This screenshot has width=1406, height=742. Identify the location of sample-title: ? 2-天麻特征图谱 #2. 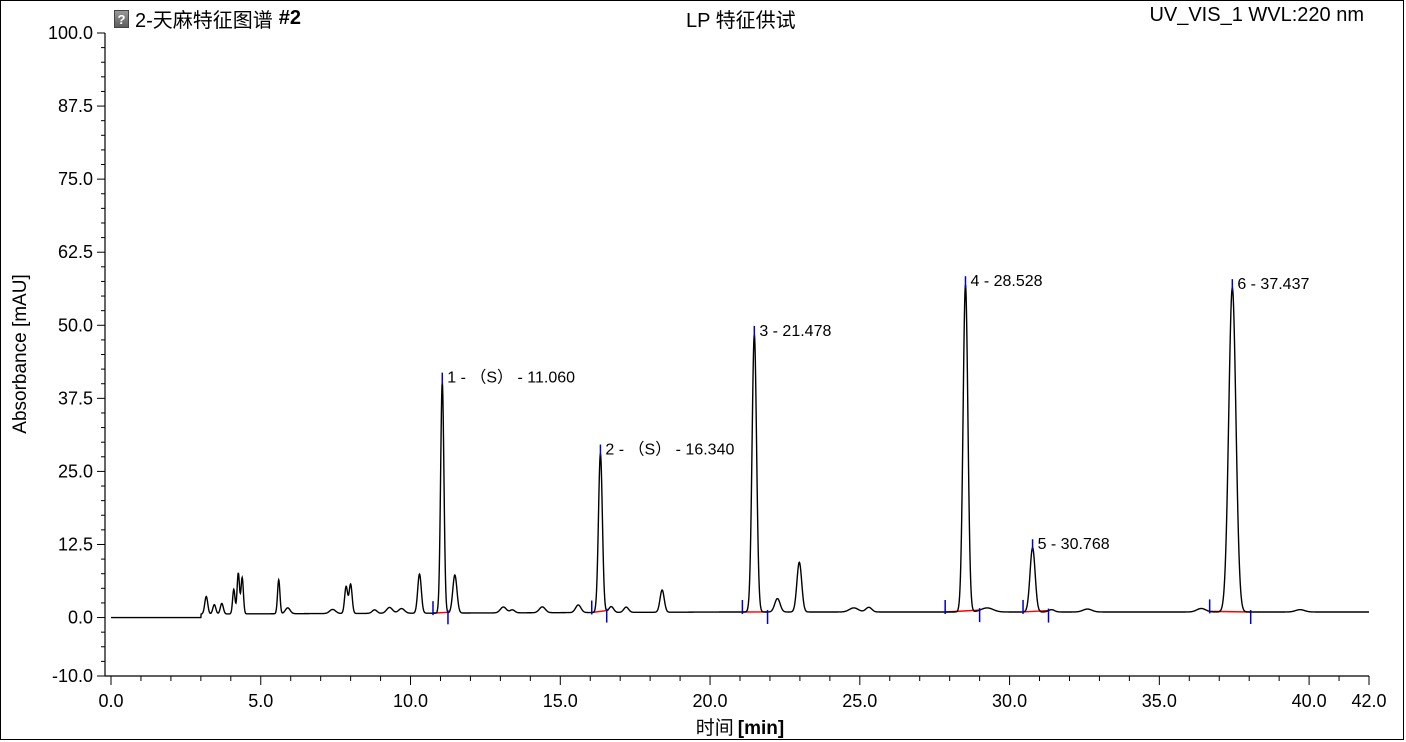
(207, 18).